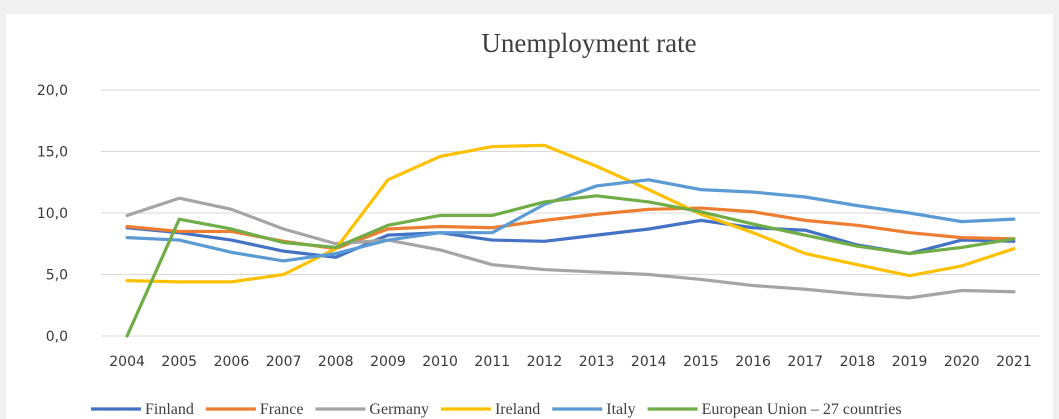 This screenshot has width=1059, height=419. What do you see at coordinates (594, 409) in the screenshot?
I see `legend-item: Italy` at bounding box center [594, 409].